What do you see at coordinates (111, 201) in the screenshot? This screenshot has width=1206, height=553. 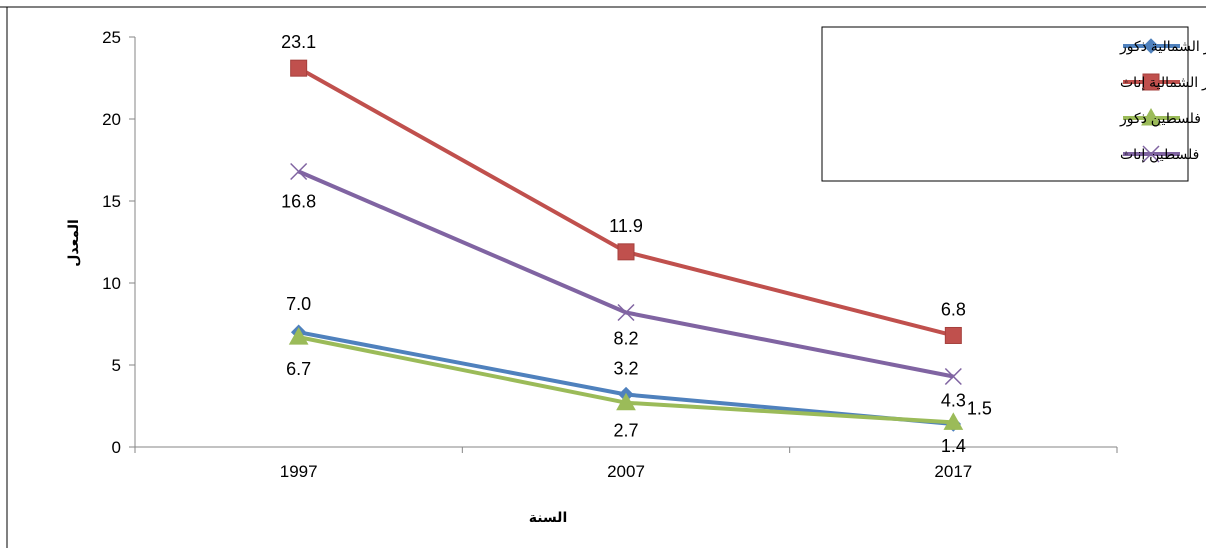 I see `y-tick-label: 15` at bounding box center [111, 201].